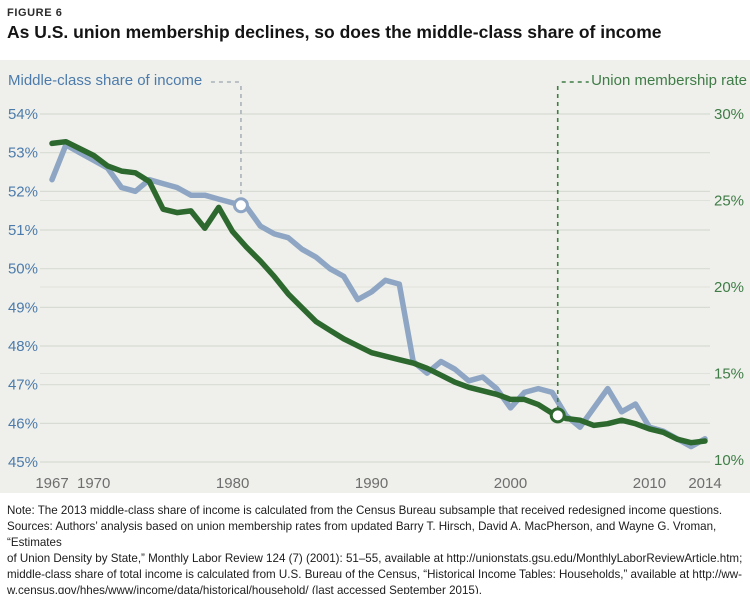 The image size is (750, 594). What do you see at coordinates (729, 114) in the screenshot?
I see `right-axis-tick-label: 30%` at bounding box center [729, 114].